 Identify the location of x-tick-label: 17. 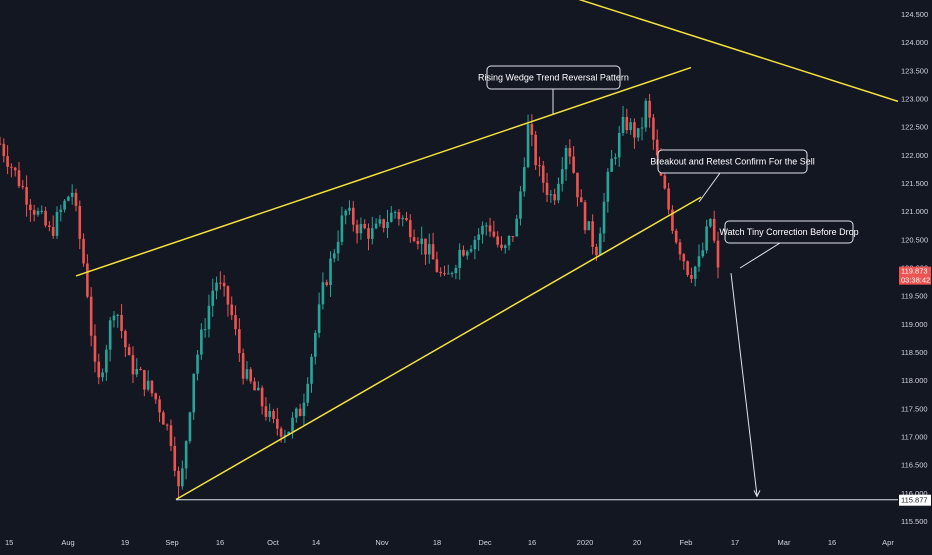
(735, 542).